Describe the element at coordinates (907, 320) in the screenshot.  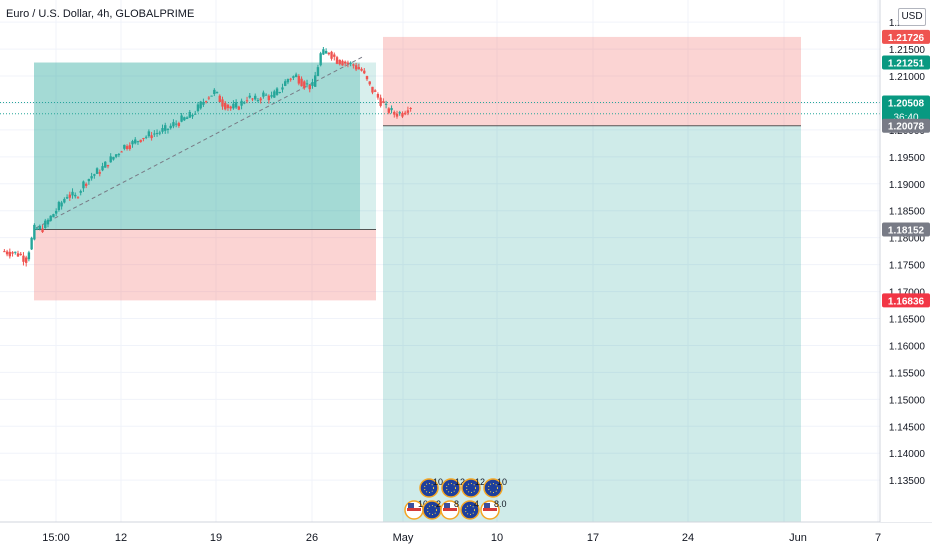
I see `y-tick-label: 1.16500` at that location.